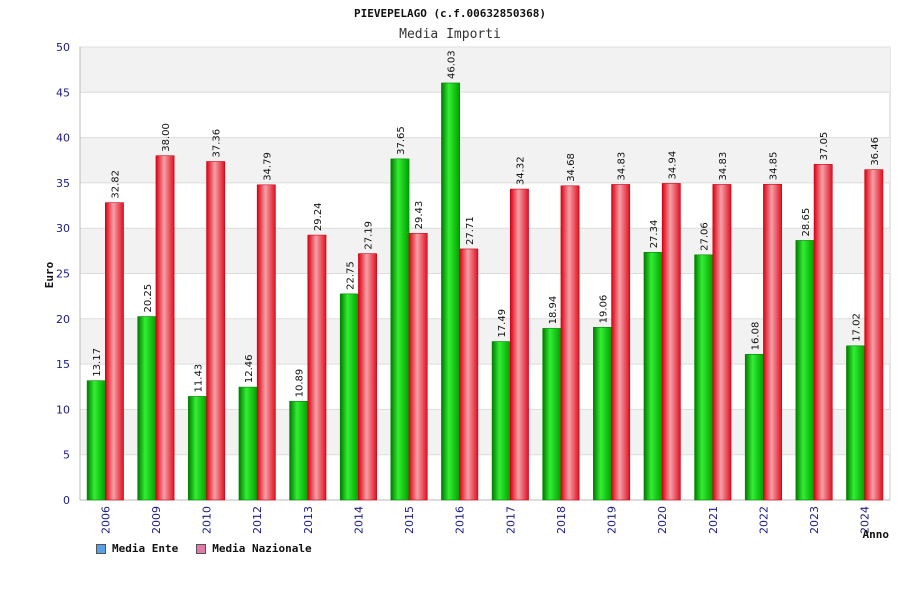  I want to click on value-label: 22.75, so click(350, 275).